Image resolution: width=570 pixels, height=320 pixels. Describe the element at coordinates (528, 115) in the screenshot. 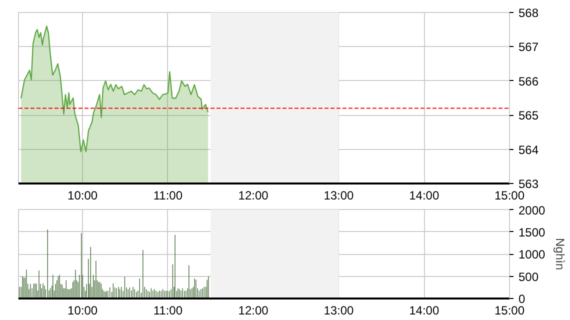

I see `y-tick-label: 565` at that location.